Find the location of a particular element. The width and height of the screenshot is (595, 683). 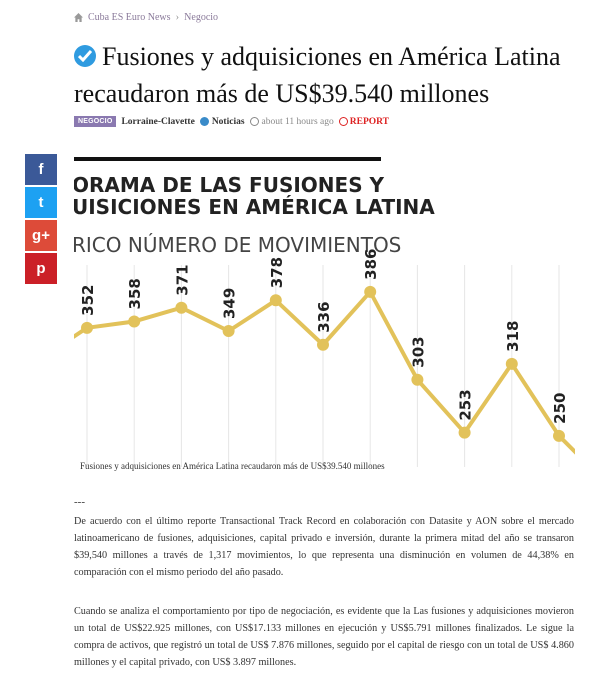

category-badge: NEGOCIO is located at coordinates (95, 121).